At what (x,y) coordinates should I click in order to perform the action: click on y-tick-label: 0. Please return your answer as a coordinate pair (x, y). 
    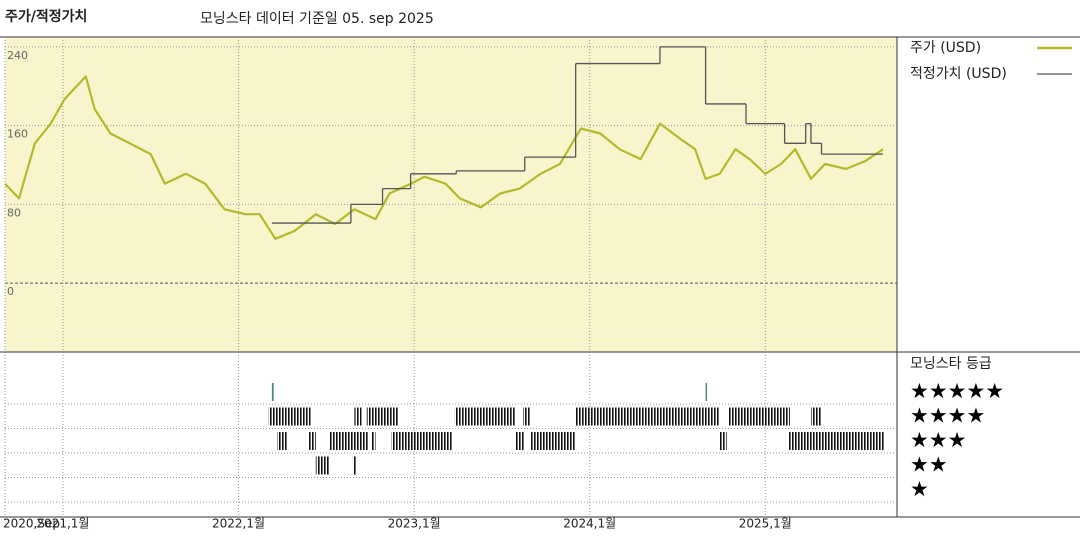
    Looking at the image, I should click on (10, 291).